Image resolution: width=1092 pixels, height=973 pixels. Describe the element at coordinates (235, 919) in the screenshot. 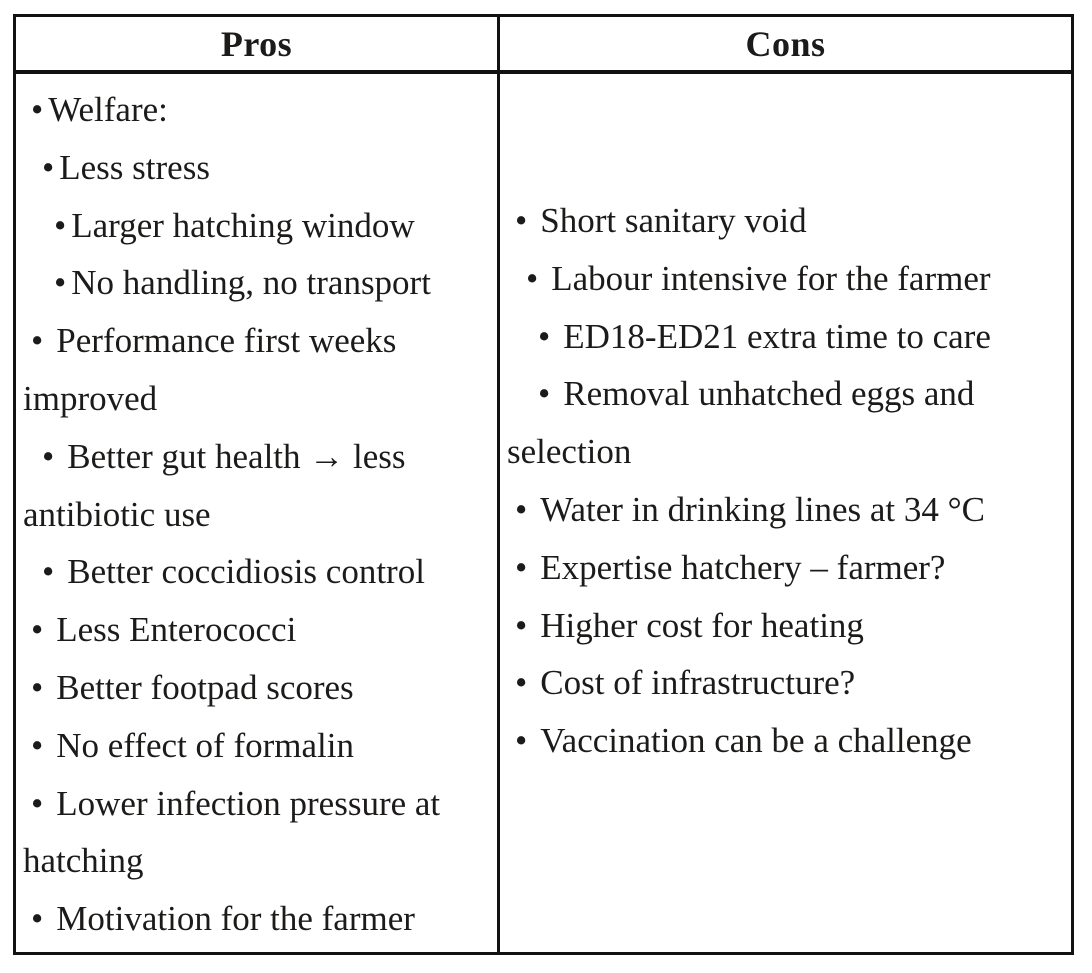

I see `list-item-text: Motivation for the farmer` at that location.